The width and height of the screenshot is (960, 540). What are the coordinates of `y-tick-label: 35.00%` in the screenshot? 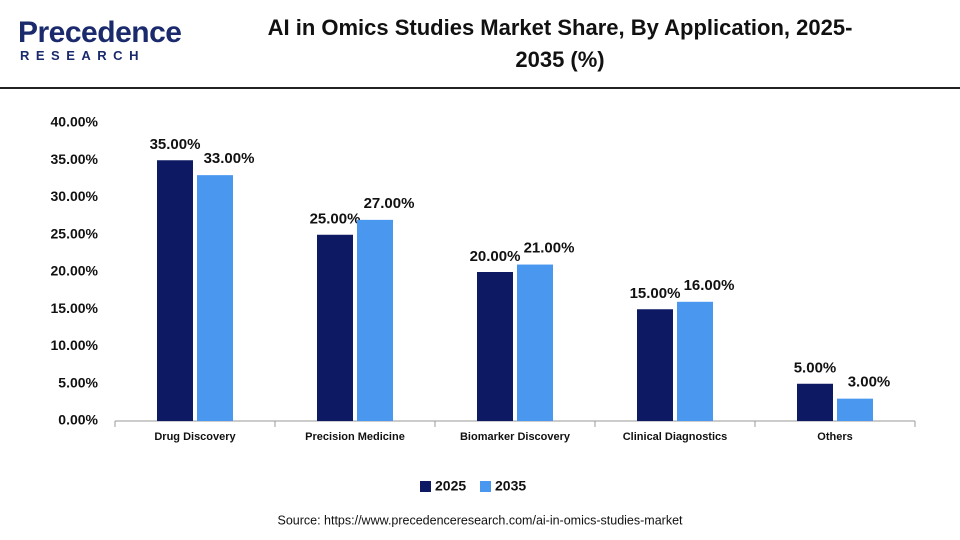 It's located at (75, 159).